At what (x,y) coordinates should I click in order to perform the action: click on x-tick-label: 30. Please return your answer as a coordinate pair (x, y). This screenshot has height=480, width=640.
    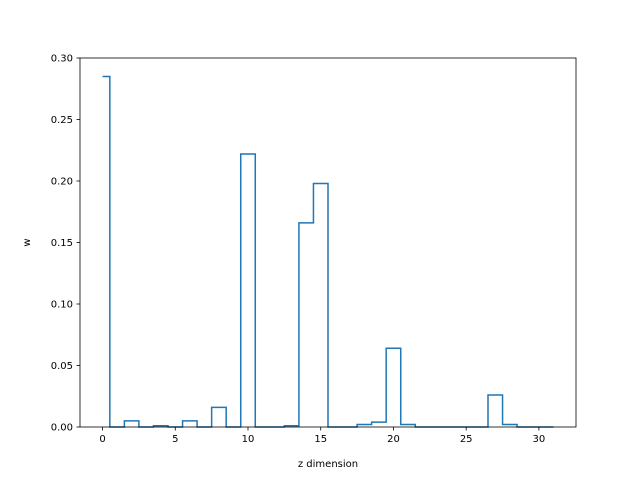
    Looking at the image, I should click on (539, 439).